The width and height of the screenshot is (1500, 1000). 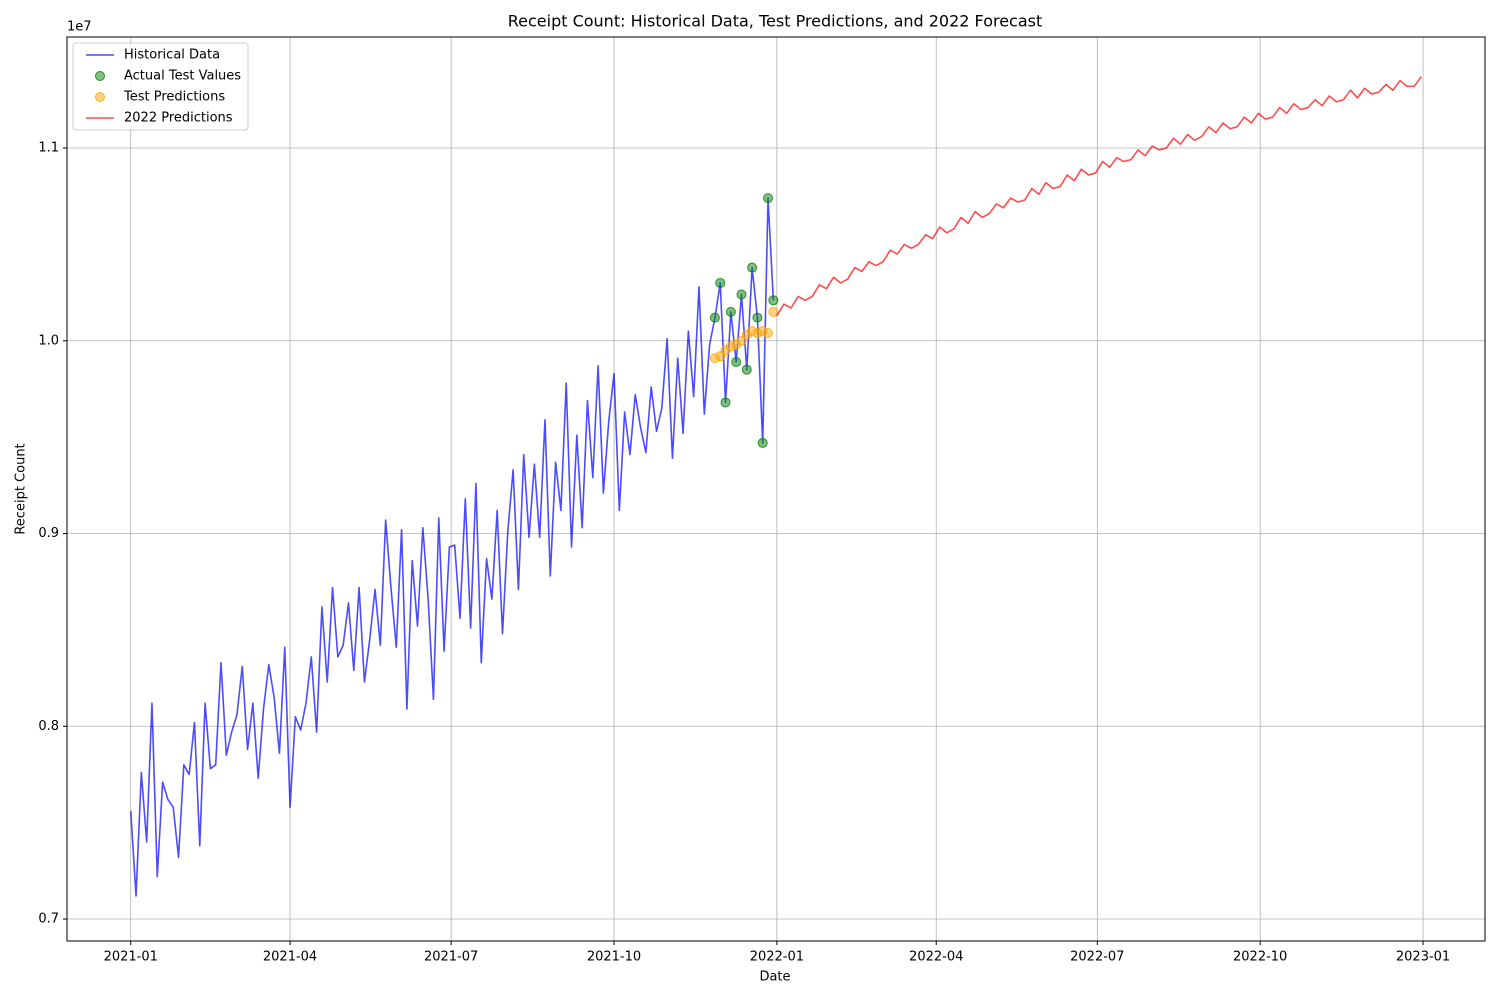 What do you see at coordinates (178, 118) in the screenshot?
I see `legend-label: 2022 Predictions` at bounding box center [178, 118].